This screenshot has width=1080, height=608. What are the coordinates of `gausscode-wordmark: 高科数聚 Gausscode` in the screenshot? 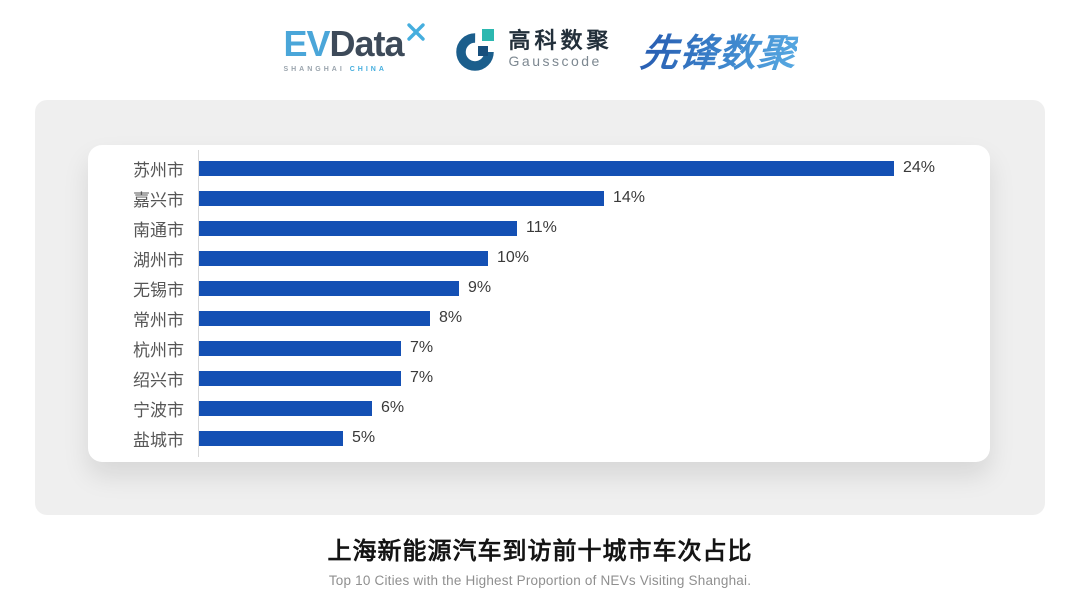 It's located at (560, 49).